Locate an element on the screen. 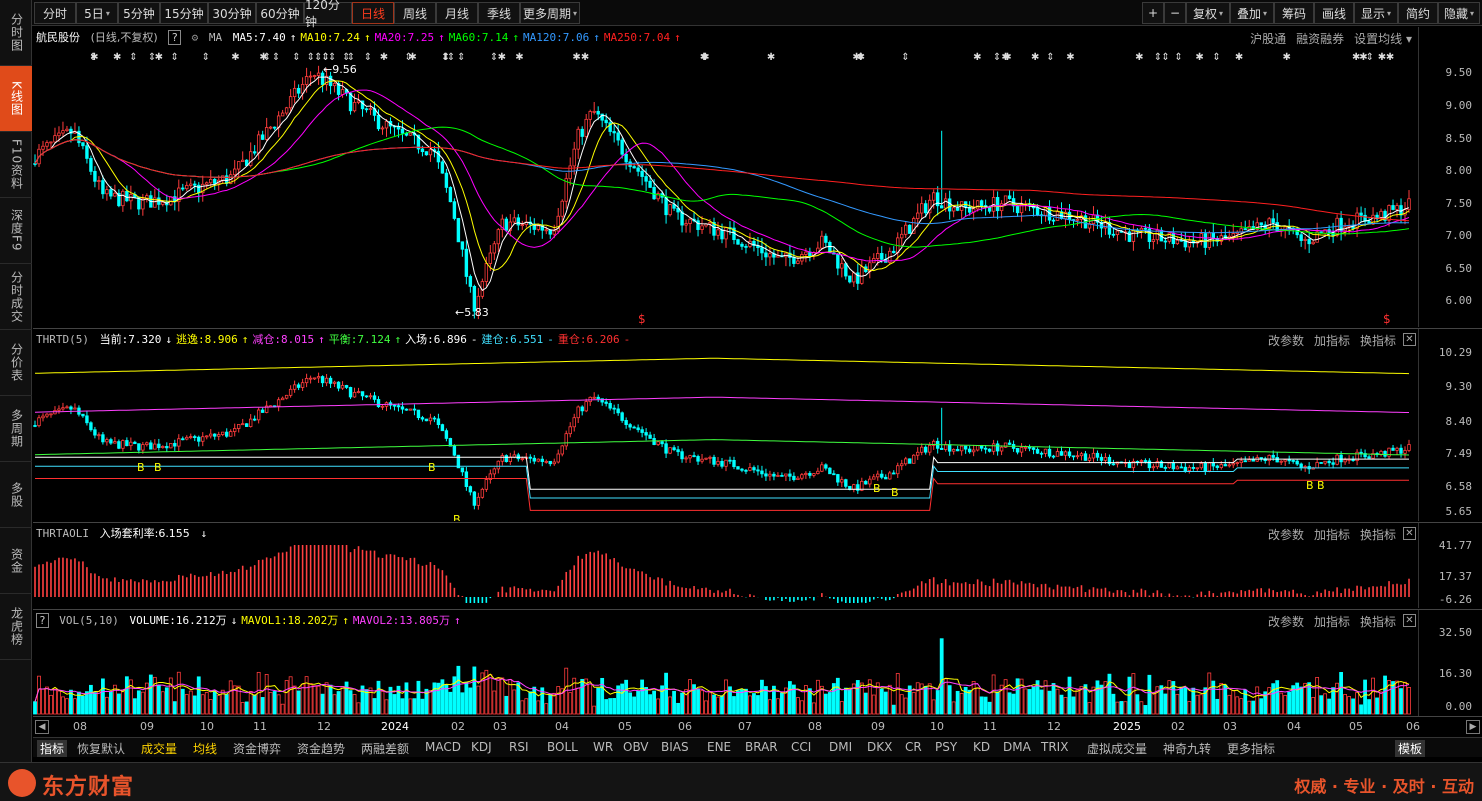  period-button: 5日 ▾ is located at coordinates (97, 13).